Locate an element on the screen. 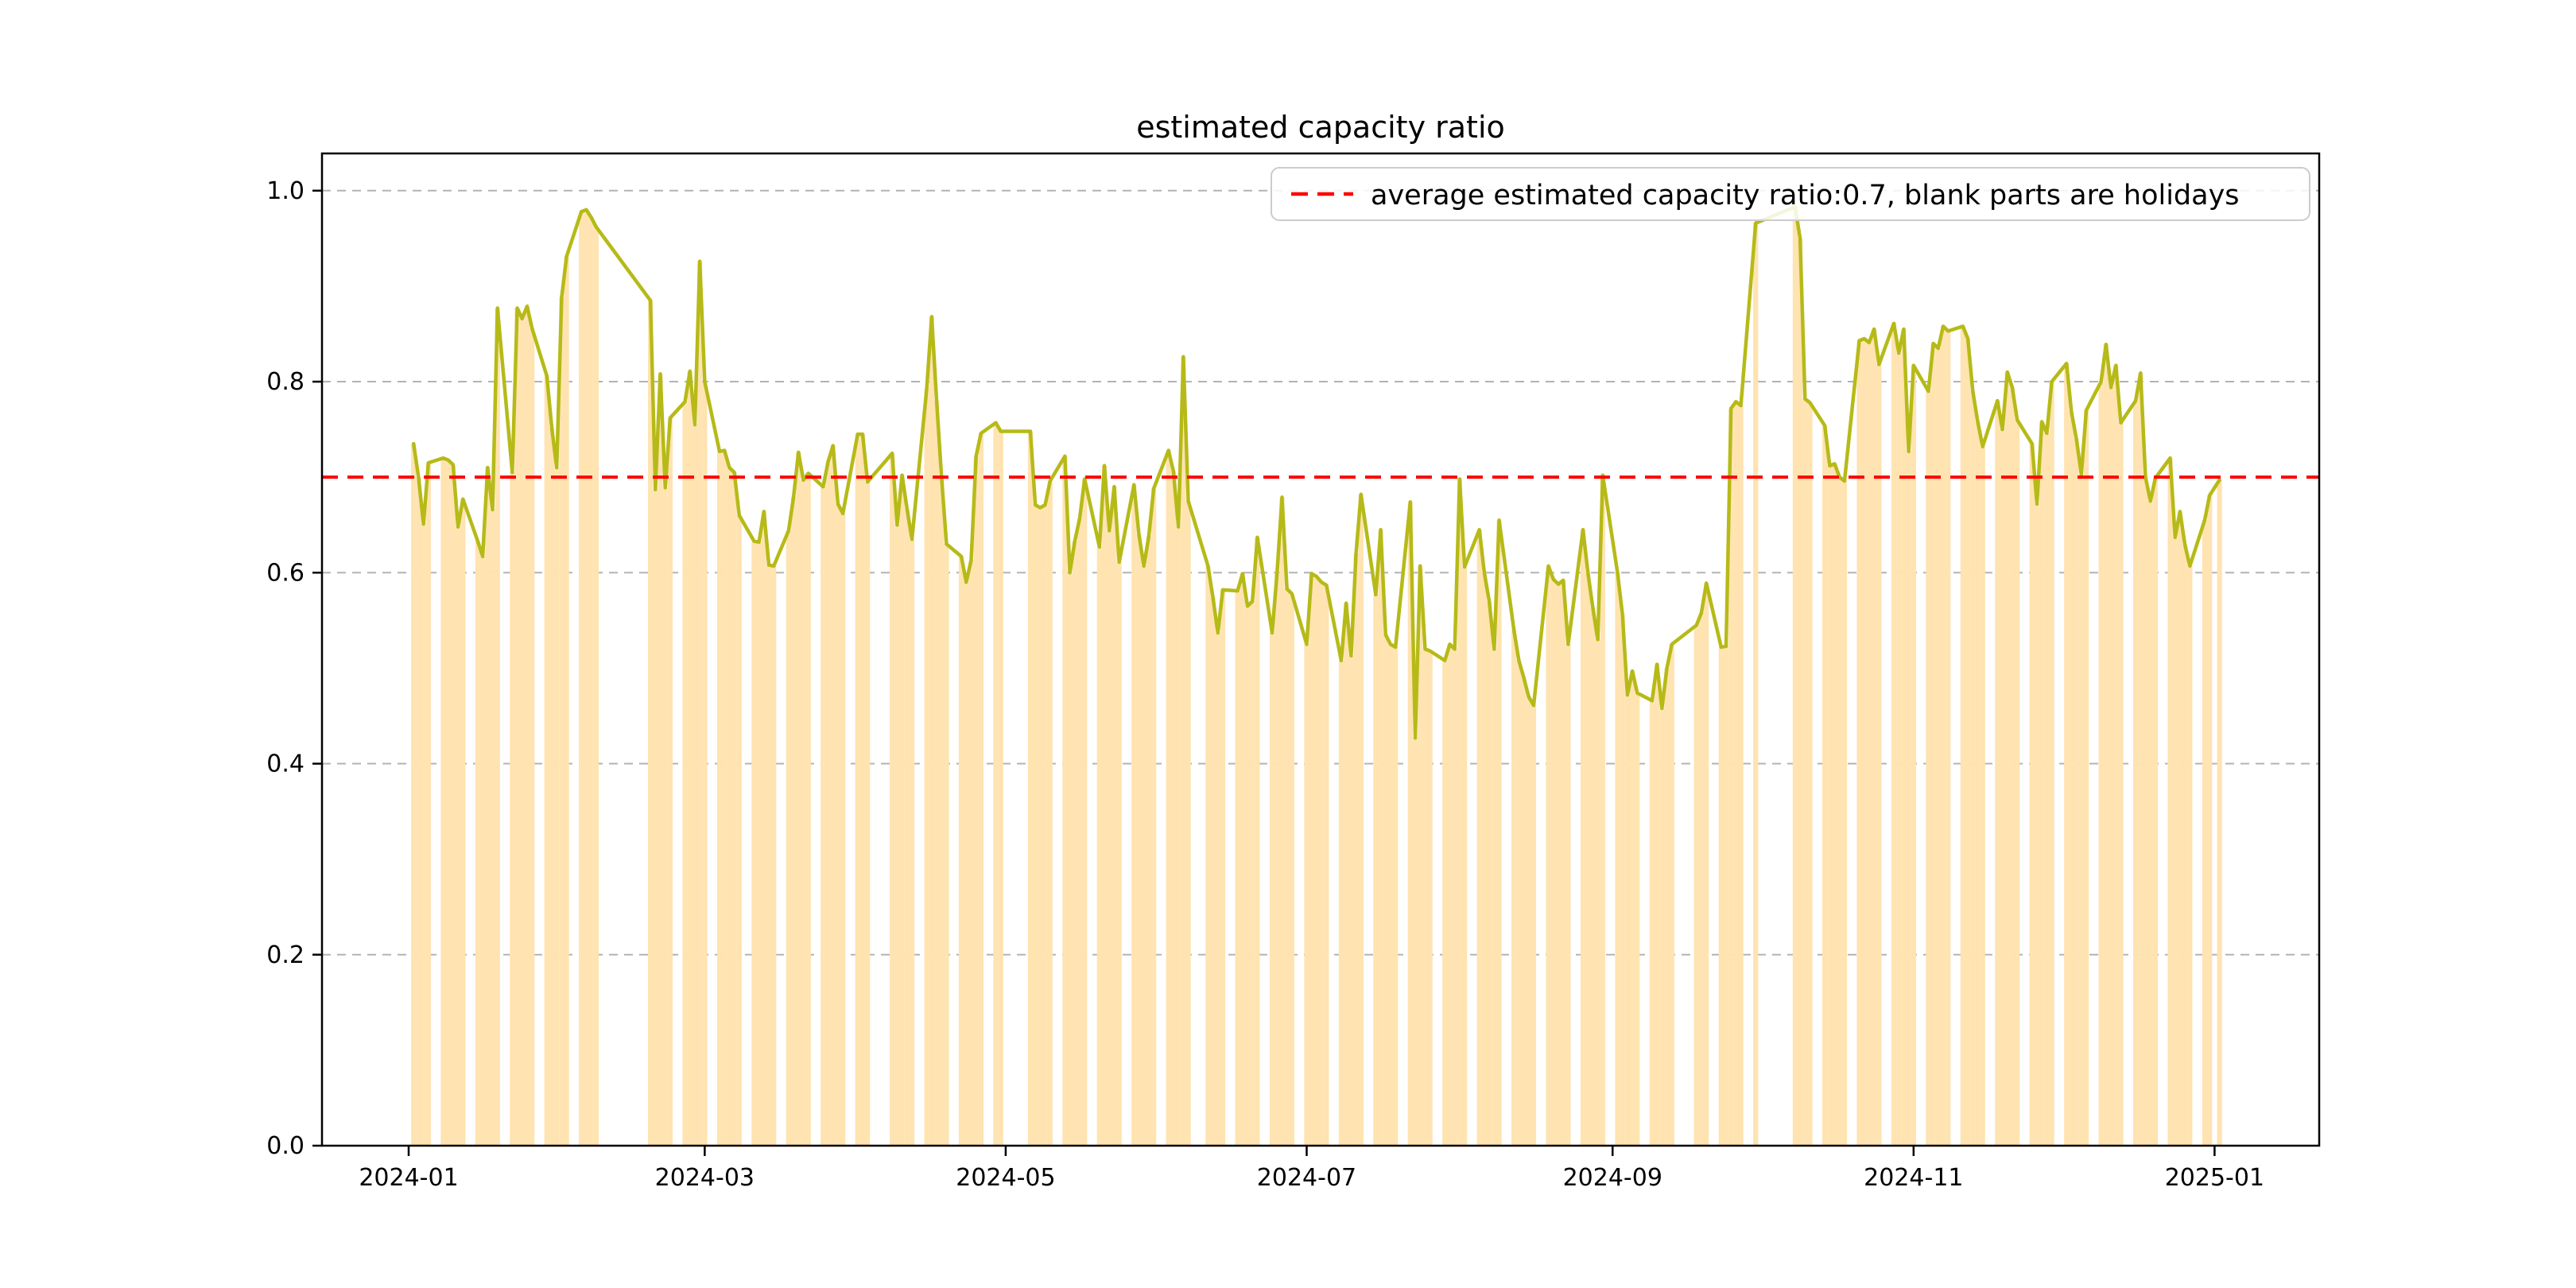 The height and width of the screenshot is (1288, 2576). x-tick-label: 2025-01 is located at coordinates (2214, 1178).